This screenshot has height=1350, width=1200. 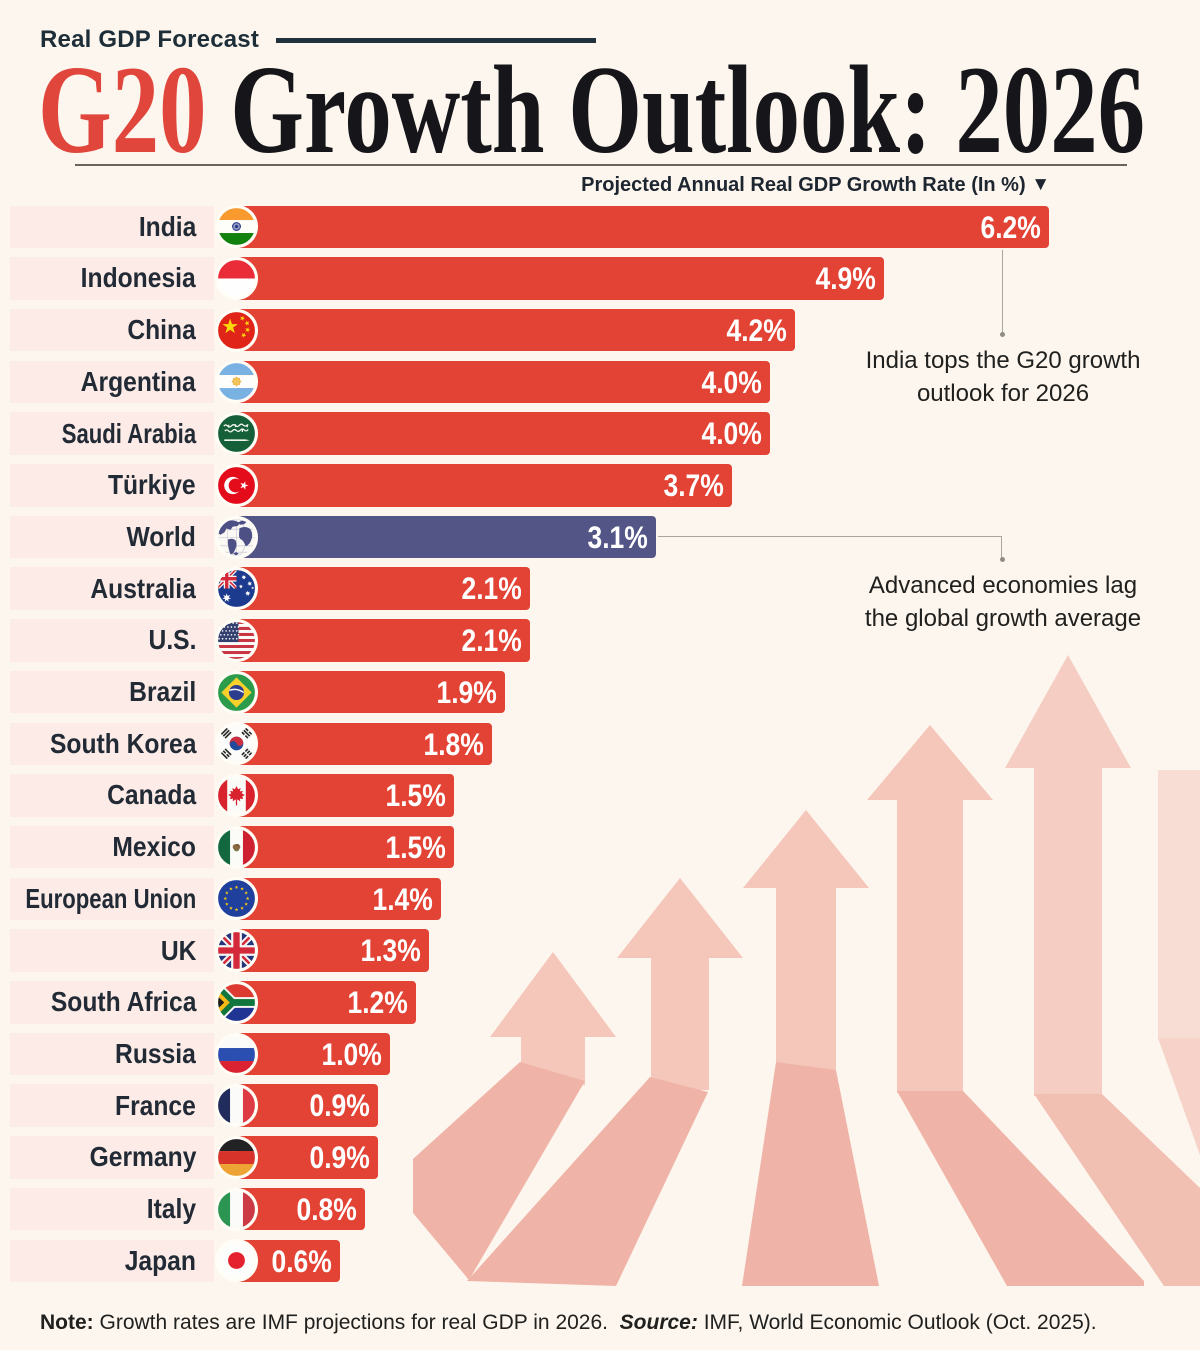 I want to click on svg-text: G20 Growth Outlook: 2026, so click(x=591, y=105).